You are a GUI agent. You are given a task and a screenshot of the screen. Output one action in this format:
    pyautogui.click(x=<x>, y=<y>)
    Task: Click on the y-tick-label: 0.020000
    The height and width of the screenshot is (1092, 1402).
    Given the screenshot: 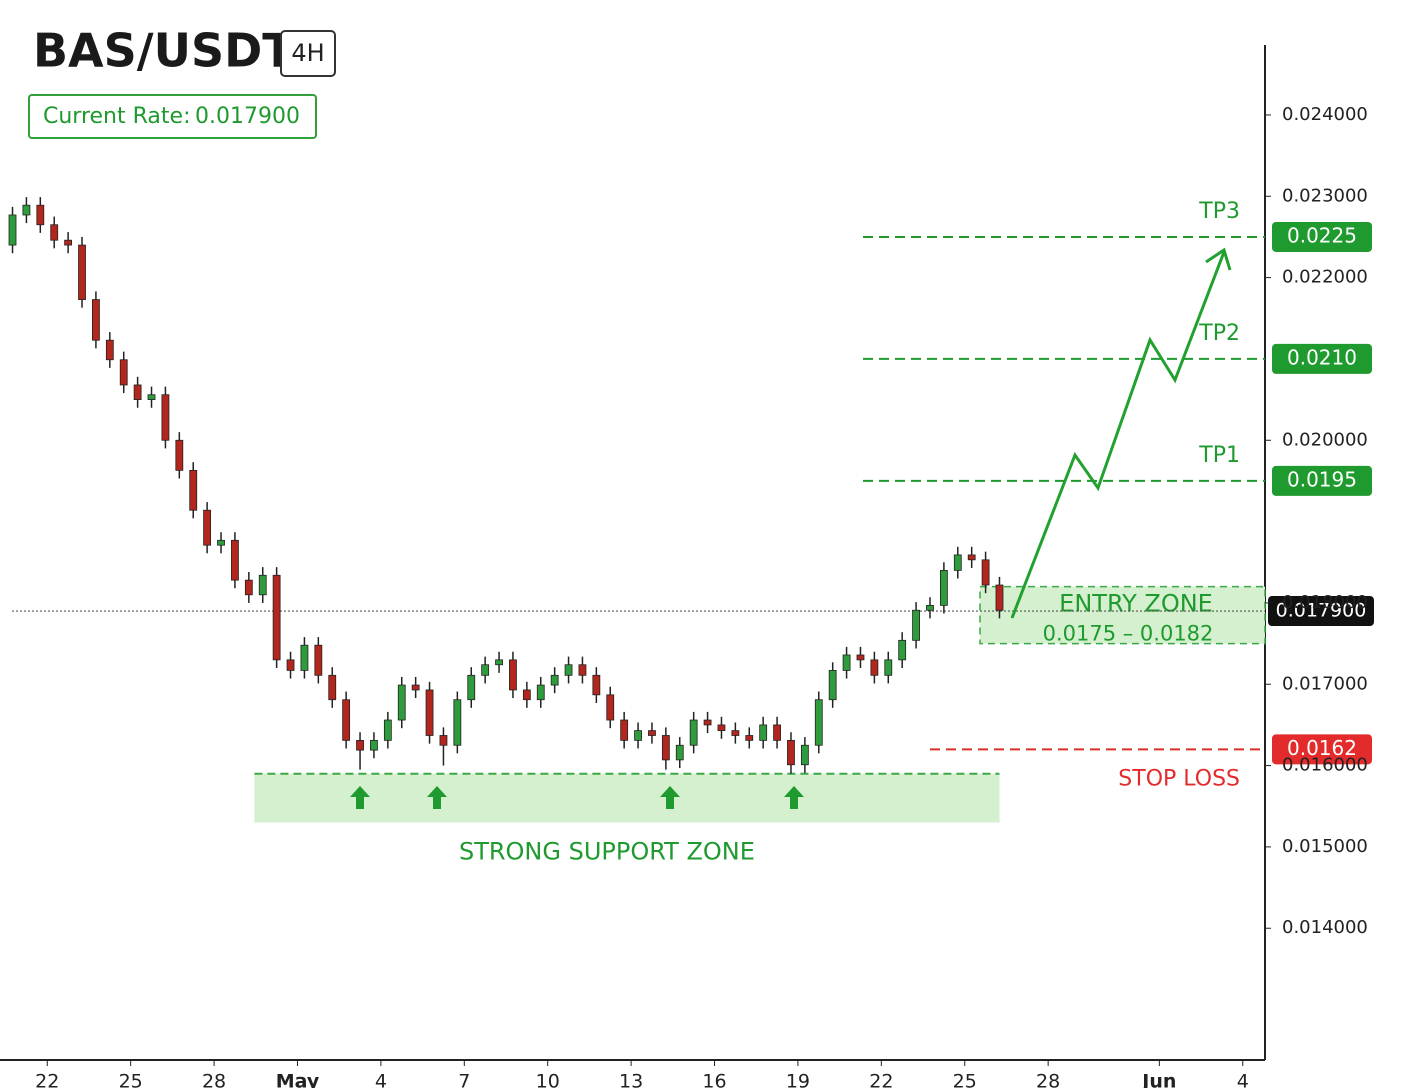 What is the action you would take?
    pyautogui.click(x=1325, y=439)
    